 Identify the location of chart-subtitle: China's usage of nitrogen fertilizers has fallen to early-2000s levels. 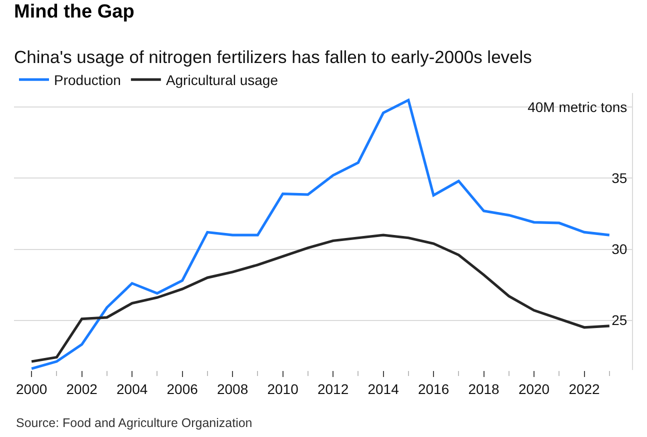
(273, 56).